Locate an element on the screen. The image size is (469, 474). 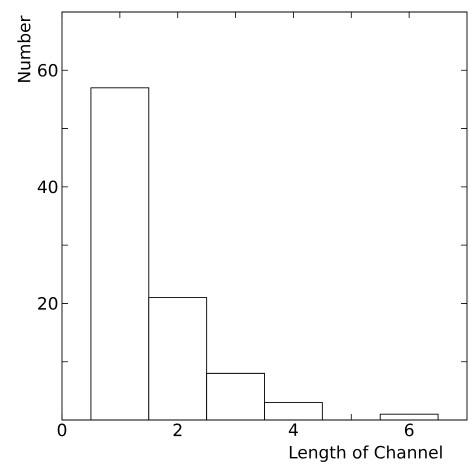
y-tick-label: 20 is located at coordinates (48, 303).